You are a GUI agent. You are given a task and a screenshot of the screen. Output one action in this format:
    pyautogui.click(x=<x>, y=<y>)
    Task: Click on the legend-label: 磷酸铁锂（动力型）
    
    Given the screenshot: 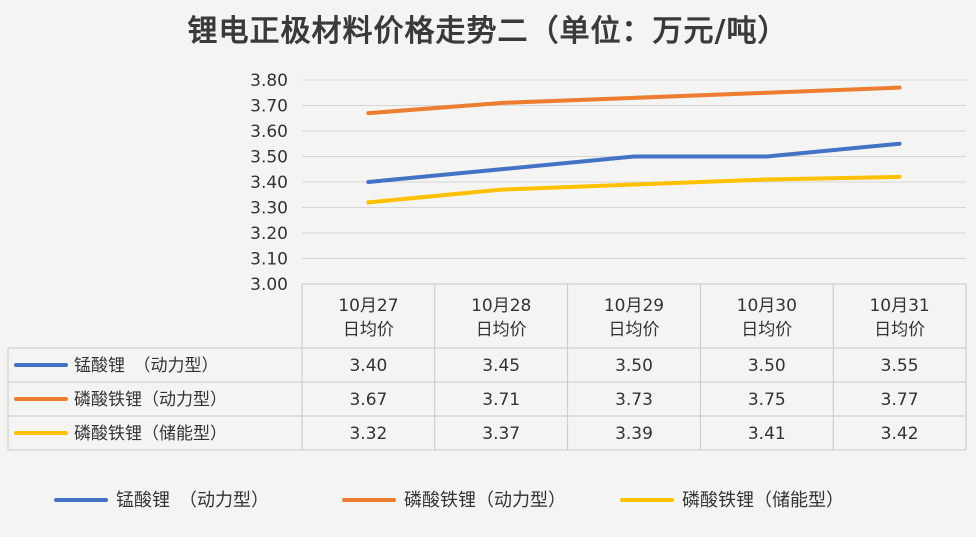 What is the action you would take?
    pyautogui.click(x=485, y=500)
    